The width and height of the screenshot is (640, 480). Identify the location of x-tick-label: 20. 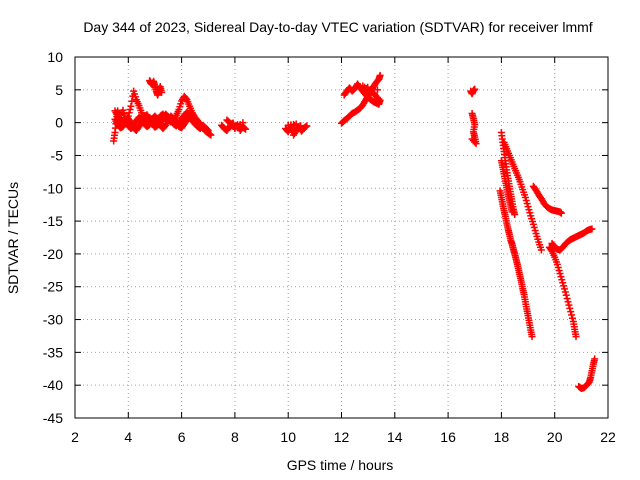
(555, 437).